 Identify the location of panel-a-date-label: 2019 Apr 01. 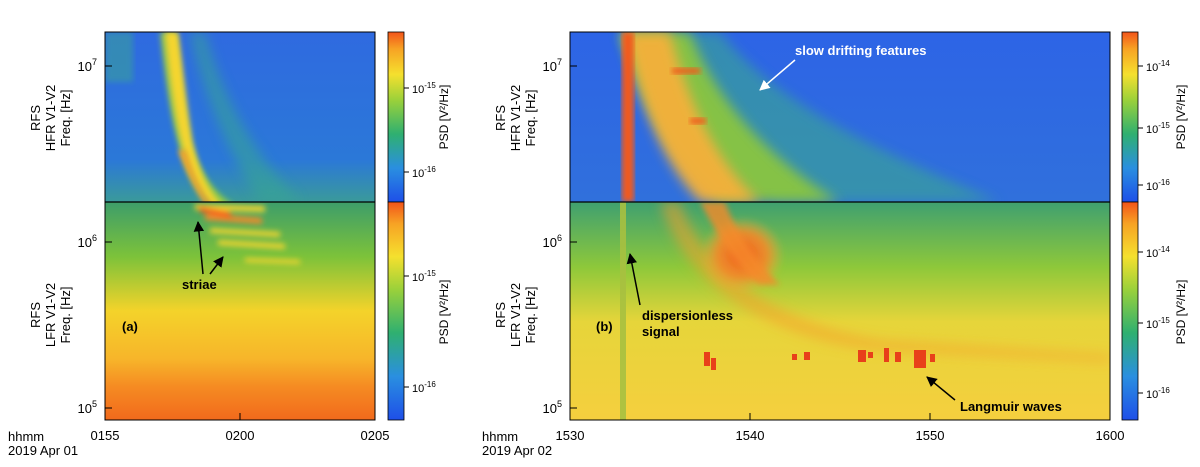
(43, 450).